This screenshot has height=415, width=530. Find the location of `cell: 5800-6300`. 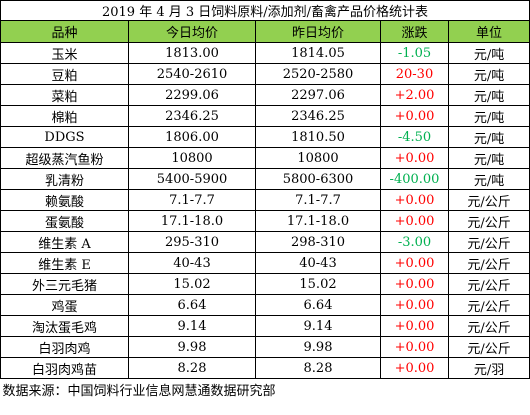

cell: 5800-6300 is located at coordinates (318, 179).